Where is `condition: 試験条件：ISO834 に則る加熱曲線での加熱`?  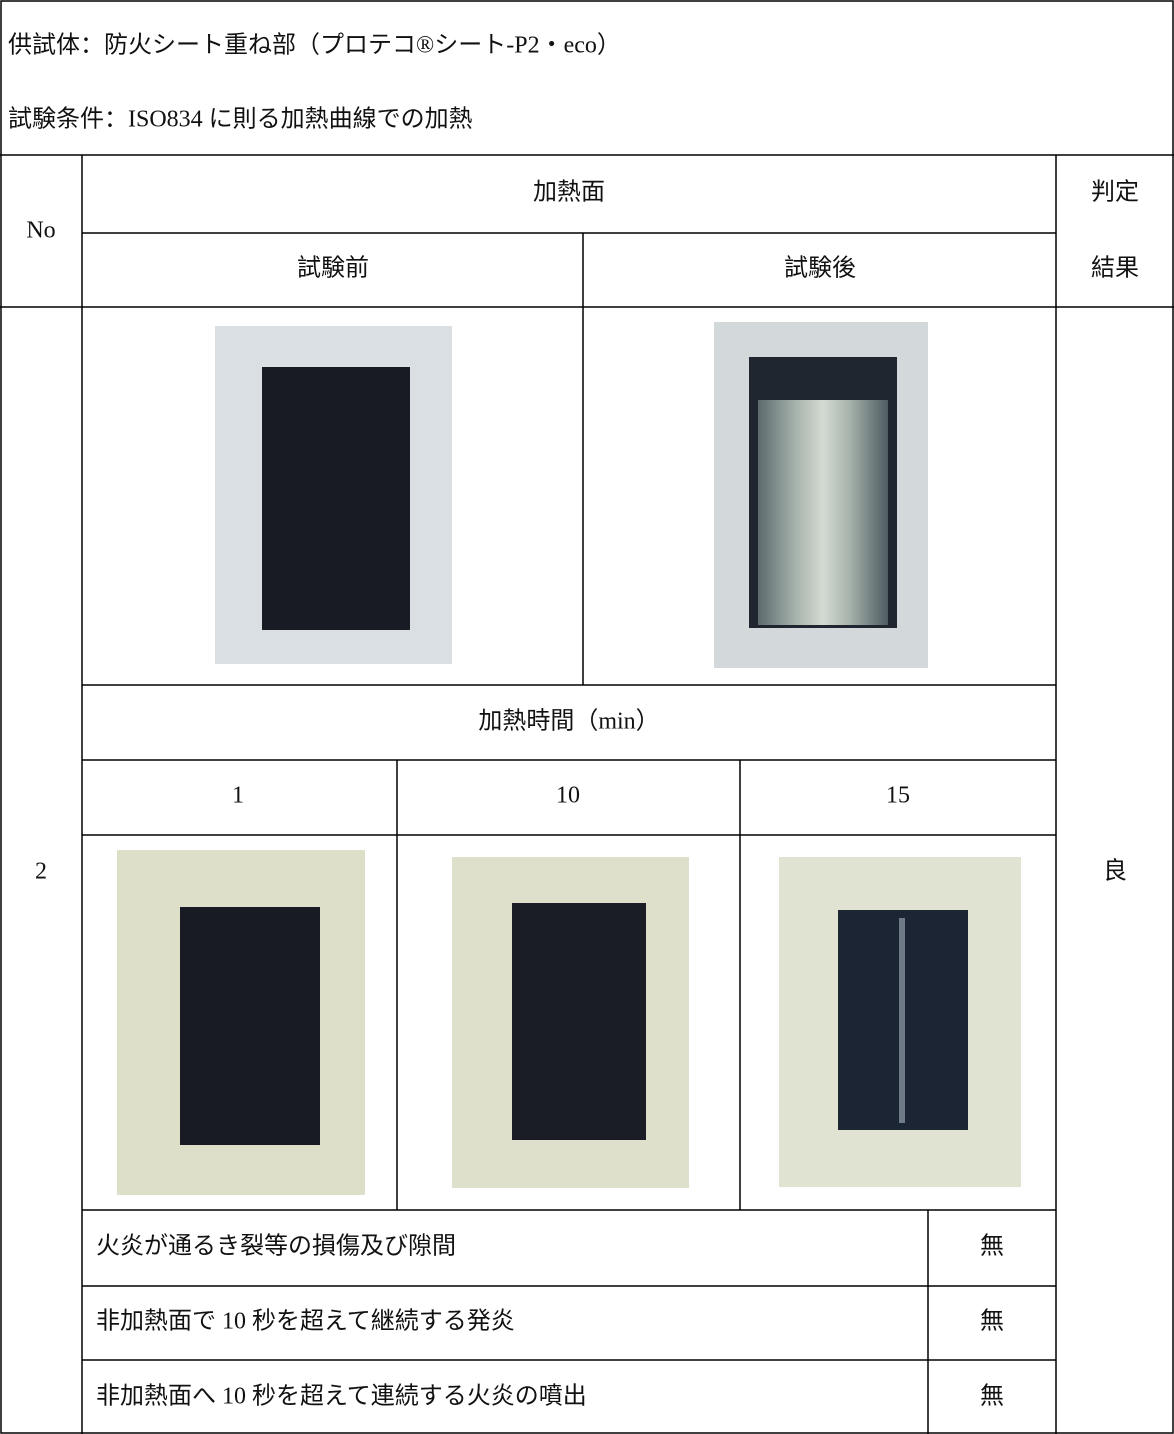 condition: 試験条件：ISO834 に則る加熱曲線での加熱 is located at coordinates (240, 119).